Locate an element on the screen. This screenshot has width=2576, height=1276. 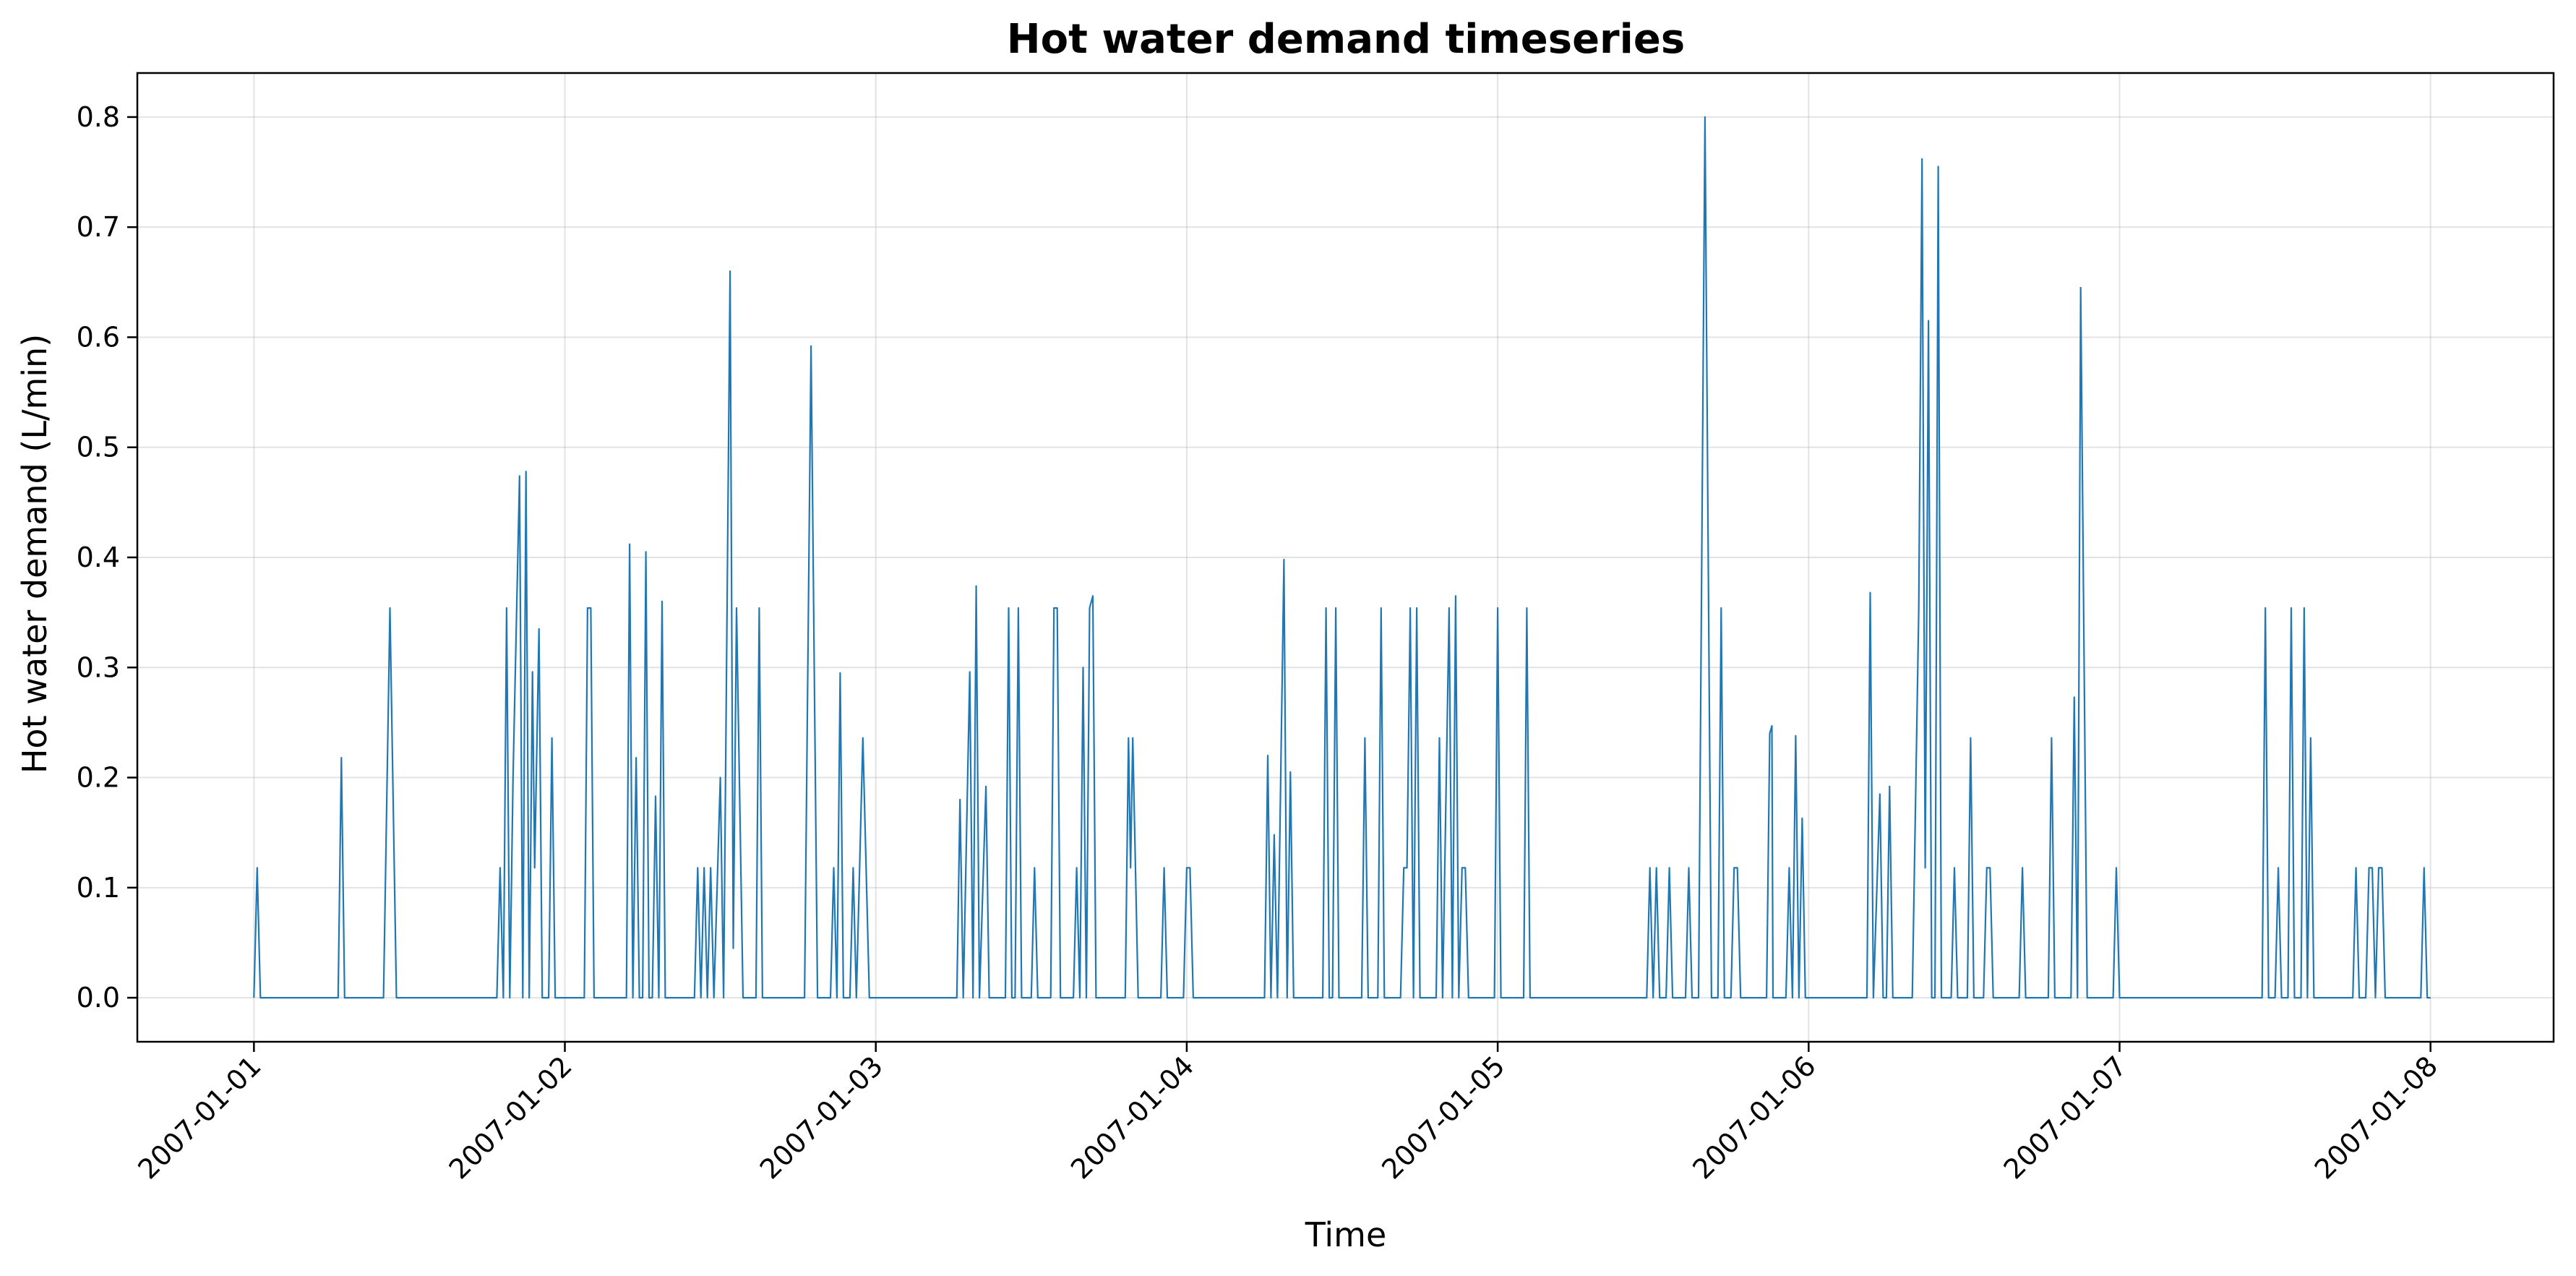
y-tick-label: 0.5 is located at coordinates (99, 447).